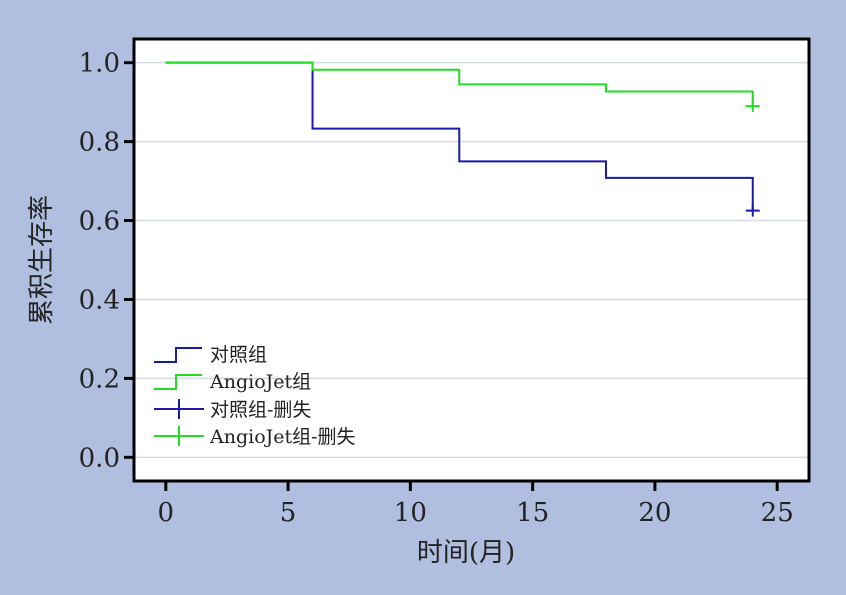  Describe the element at coordinates (99, 379) in the screenshot. I see `y-tick-label: 0.2` at that location.